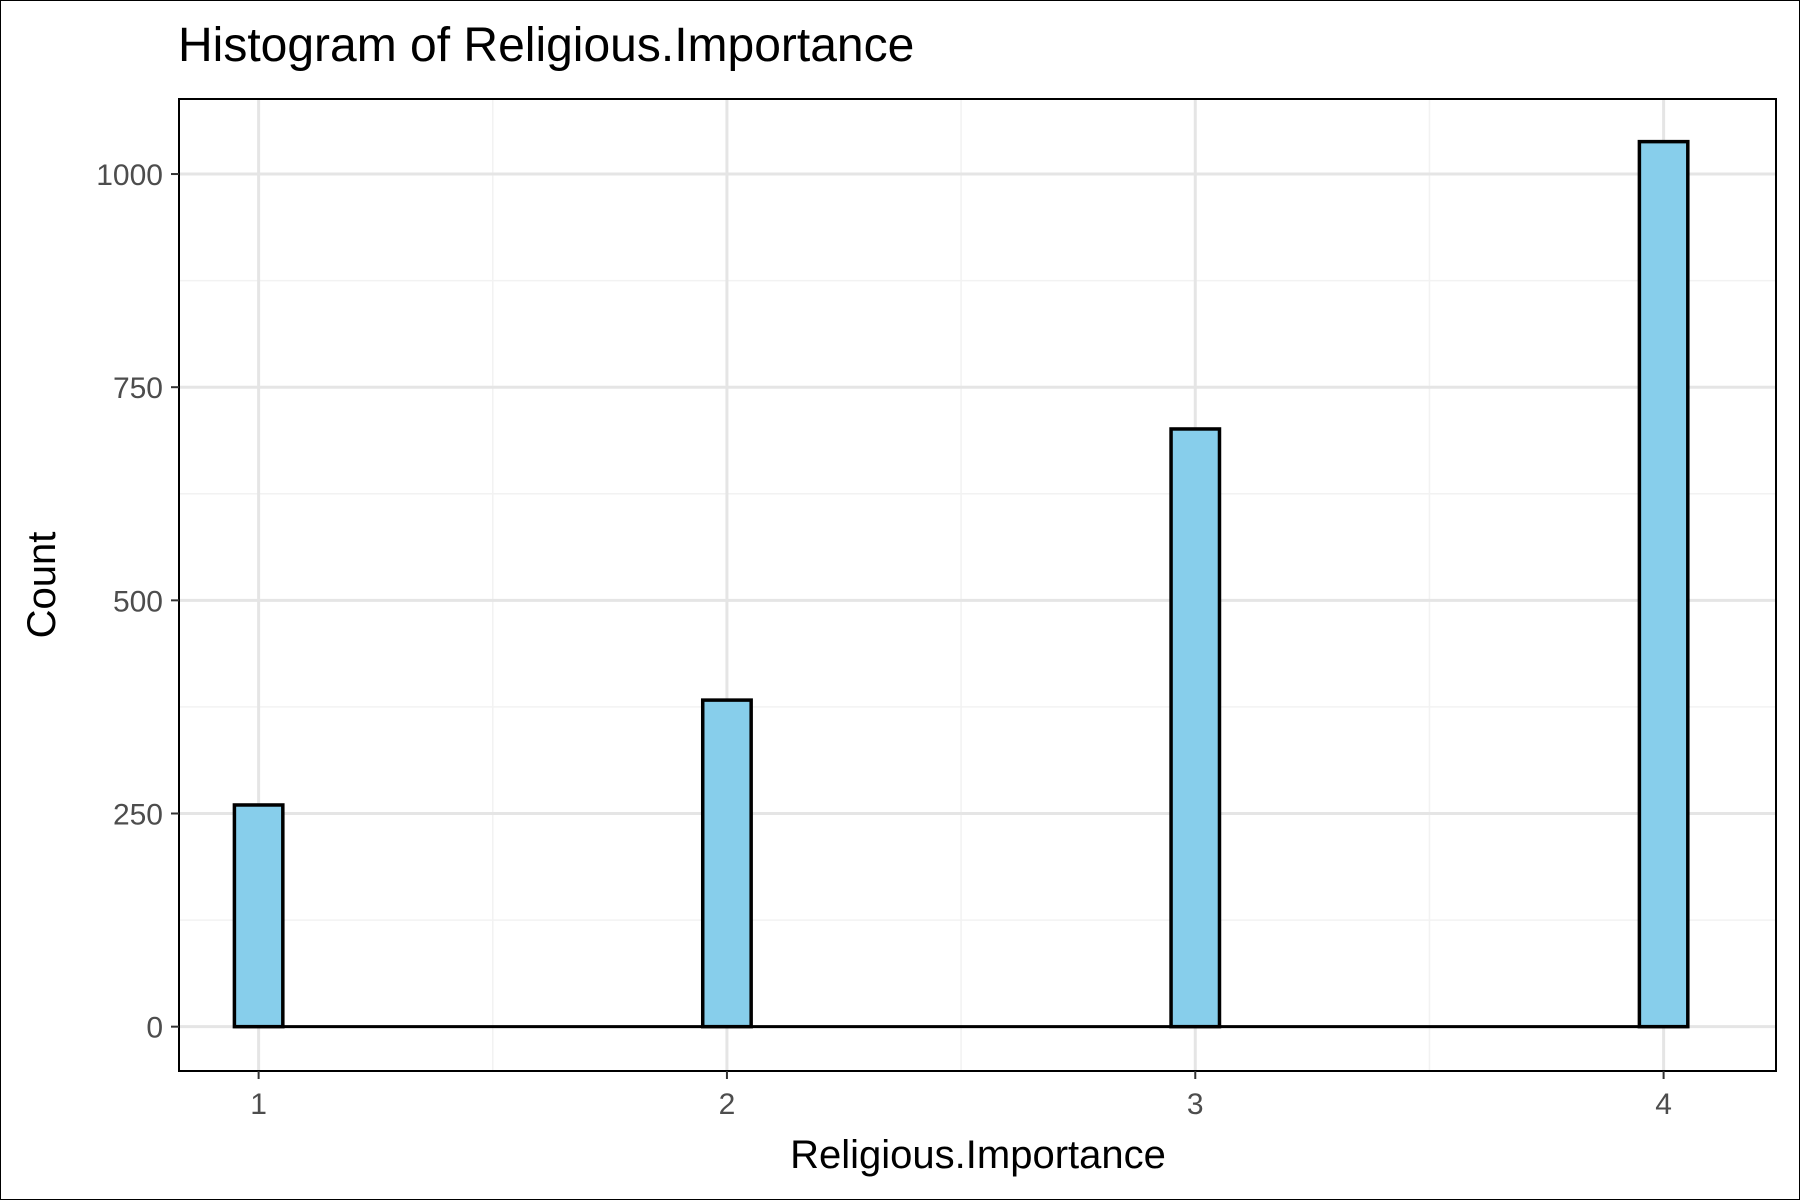 The image size is (1800, 1201). I want to click on y-tick-label: 1000, so click(129, 175).